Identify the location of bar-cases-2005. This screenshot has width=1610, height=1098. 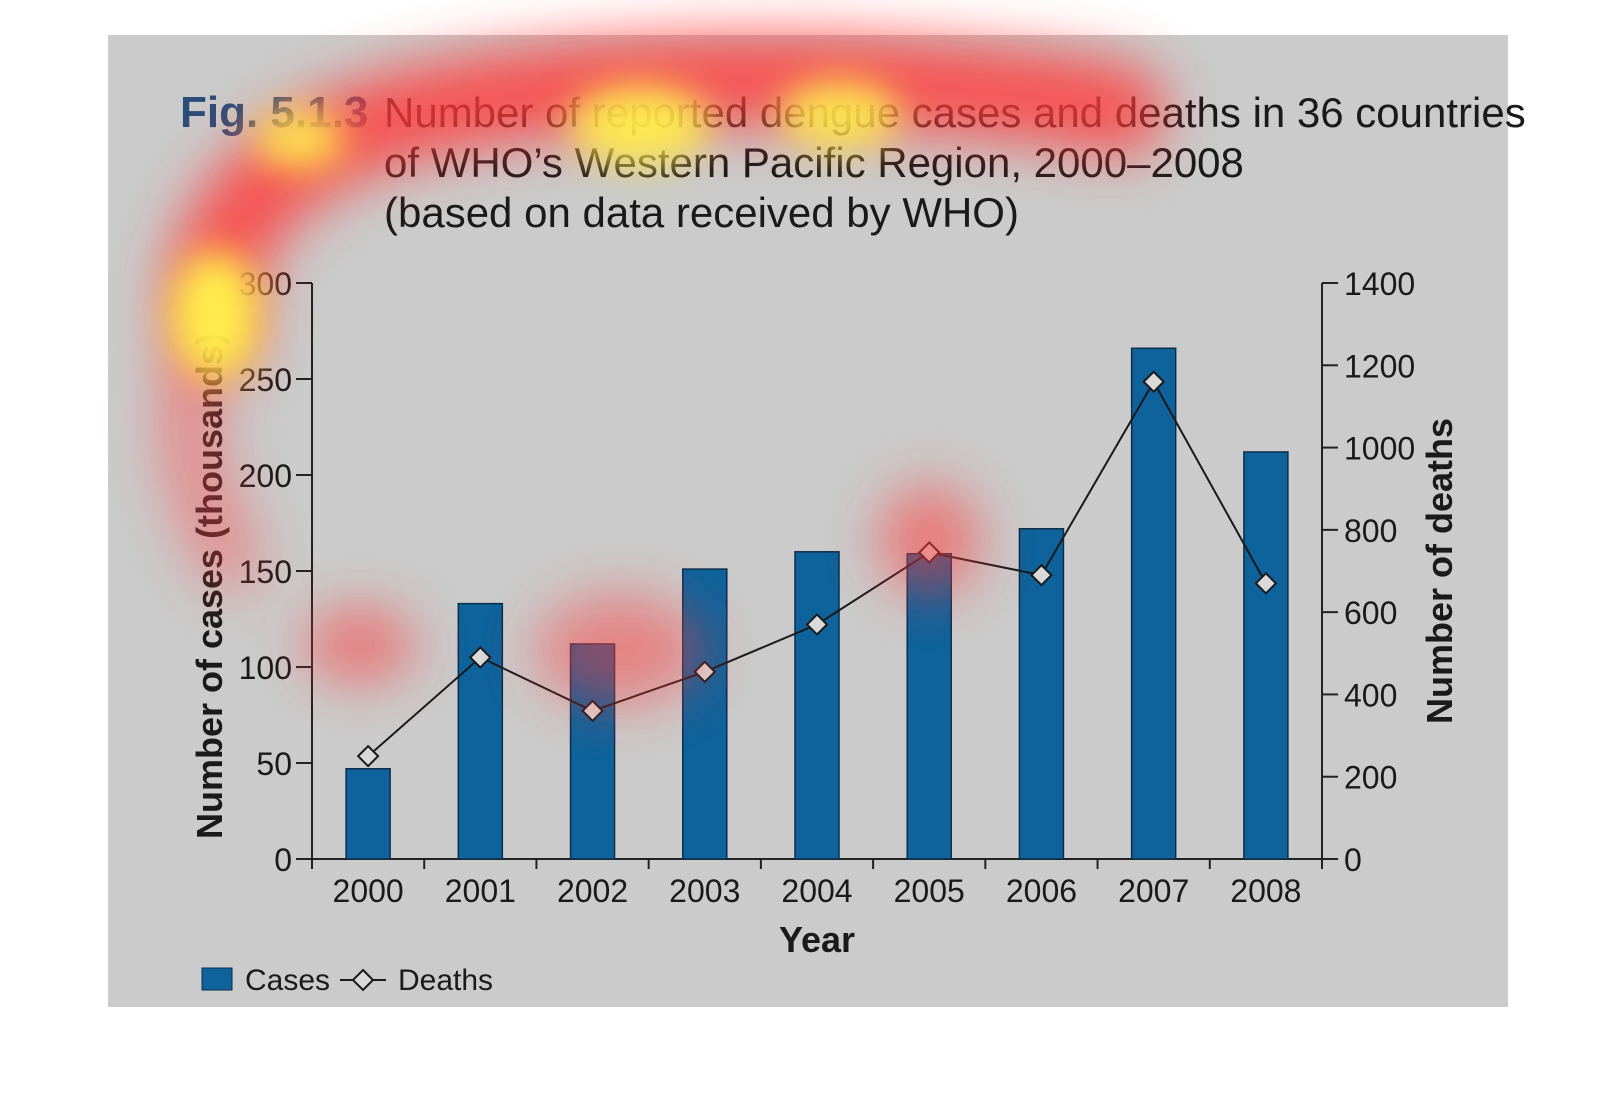
(929, 706).